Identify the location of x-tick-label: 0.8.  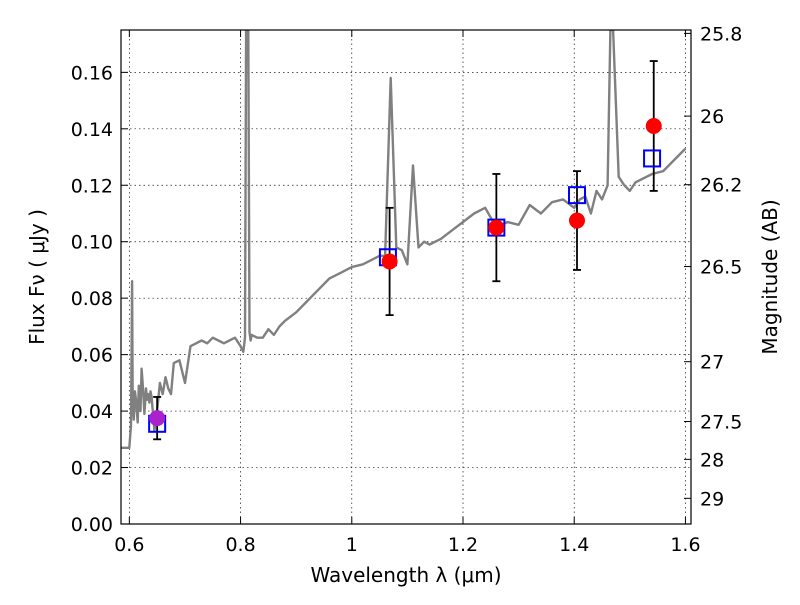
(240, 545).